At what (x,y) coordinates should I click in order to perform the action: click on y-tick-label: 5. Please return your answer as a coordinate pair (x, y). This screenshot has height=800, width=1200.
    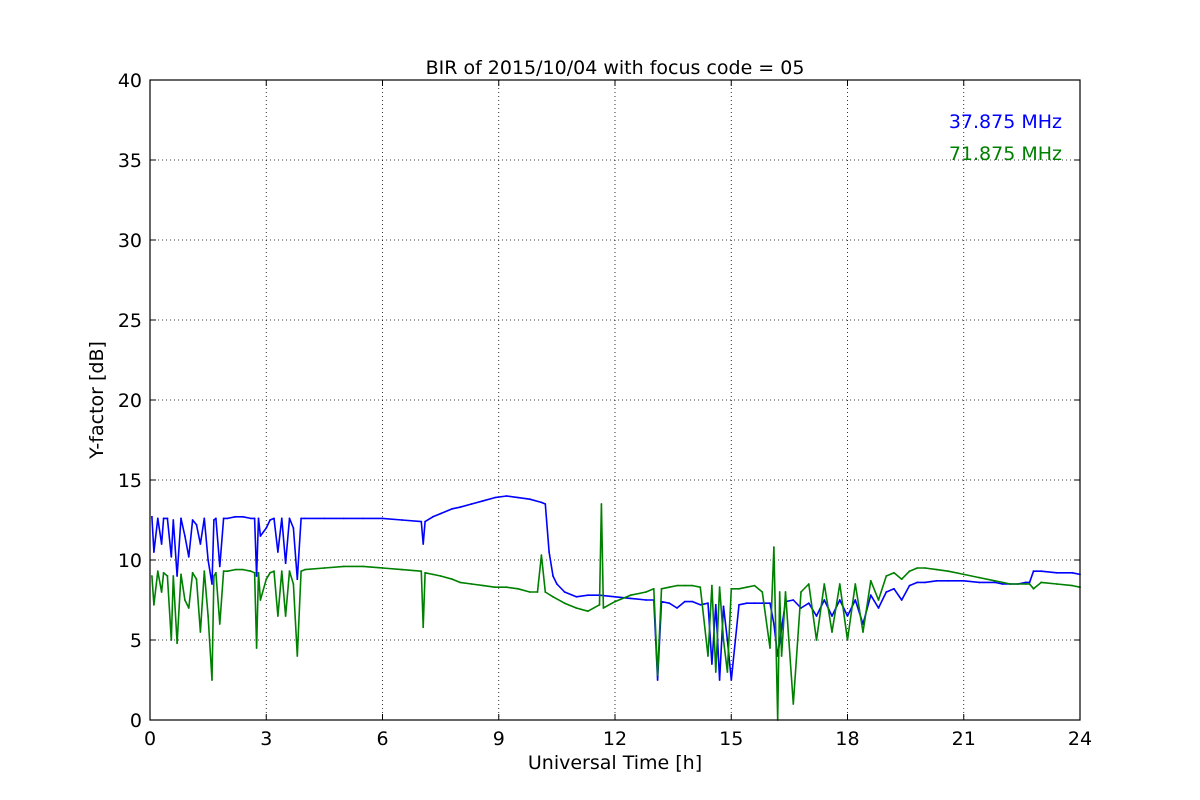
    Looking at the image, I should click on (136, 641).